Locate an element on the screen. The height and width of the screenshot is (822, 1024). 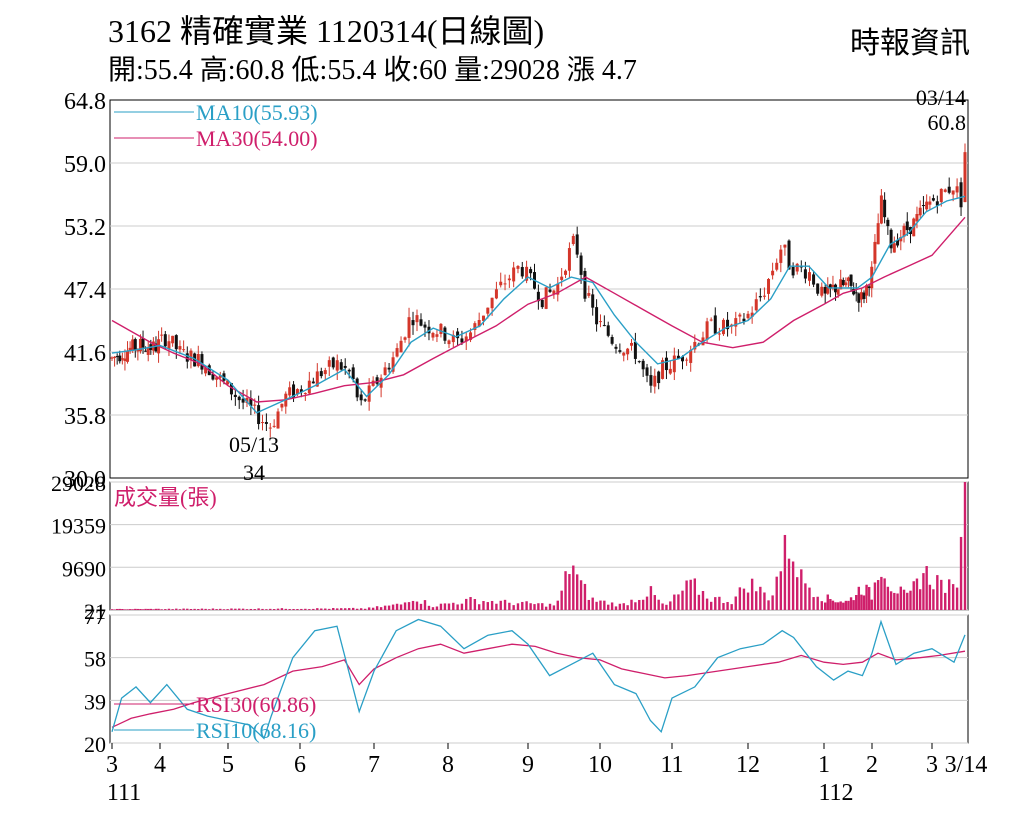
price-tick-label: 41.6 is located at coordinates (85, 354).